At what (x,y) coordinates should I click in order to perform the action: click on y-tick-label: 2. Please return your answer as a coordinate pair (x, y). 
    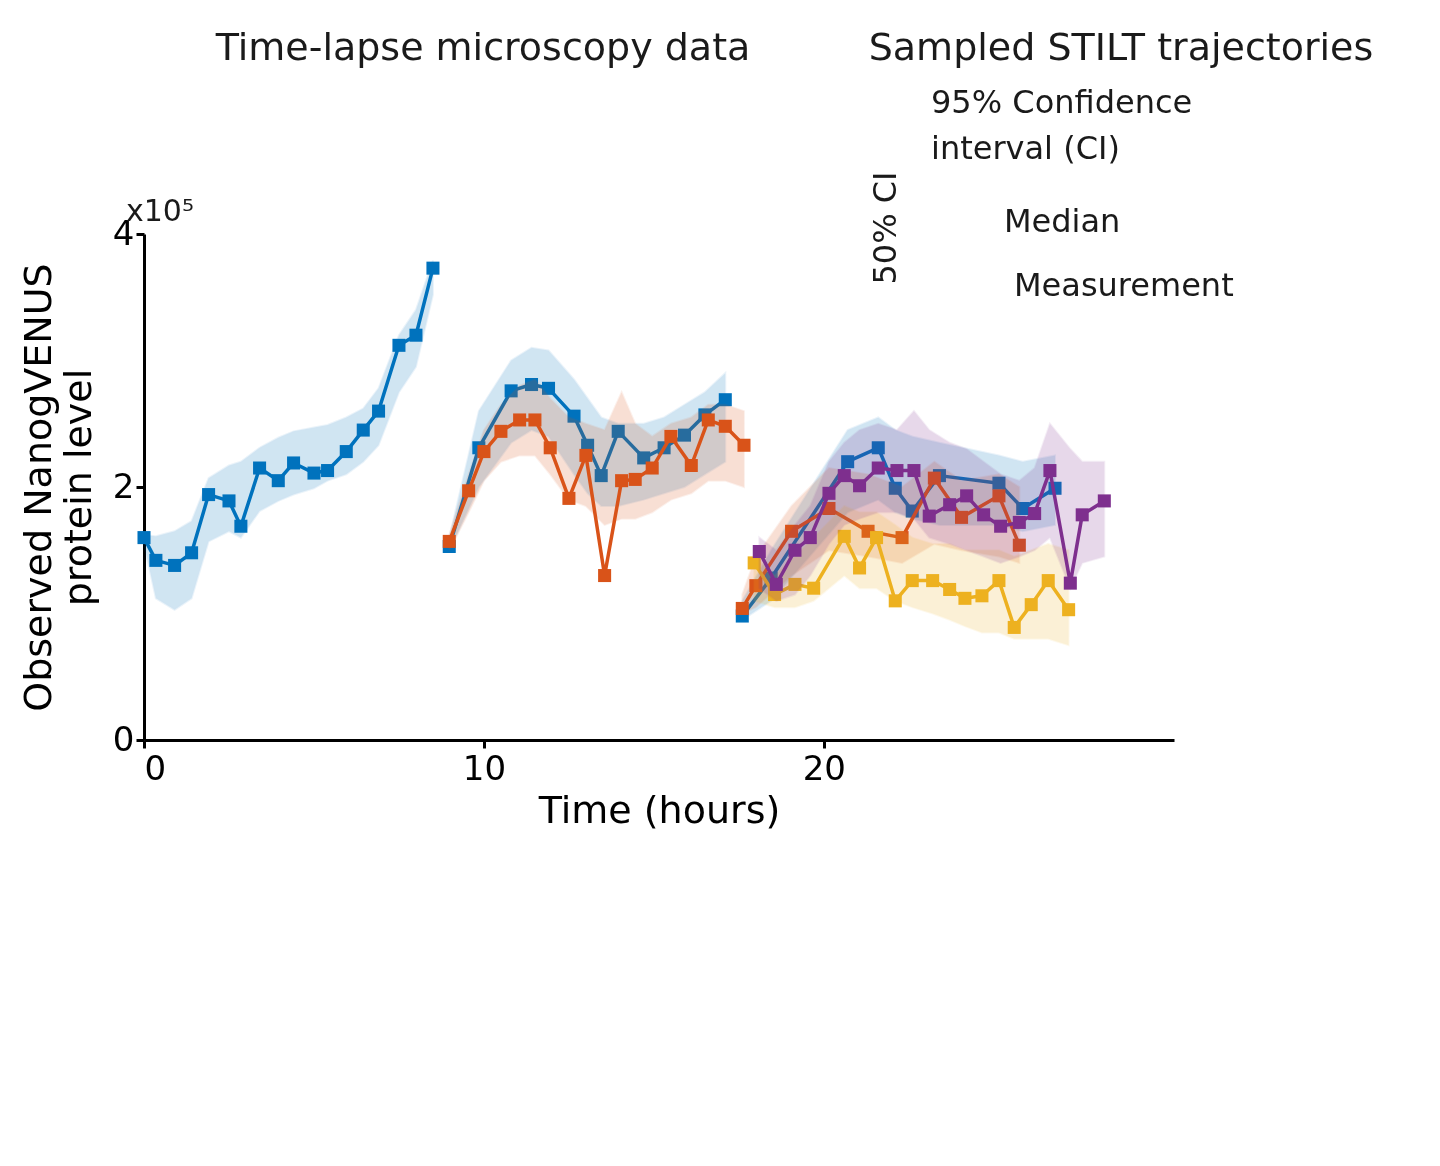
    Looking at the image, I should click on (123, 485).